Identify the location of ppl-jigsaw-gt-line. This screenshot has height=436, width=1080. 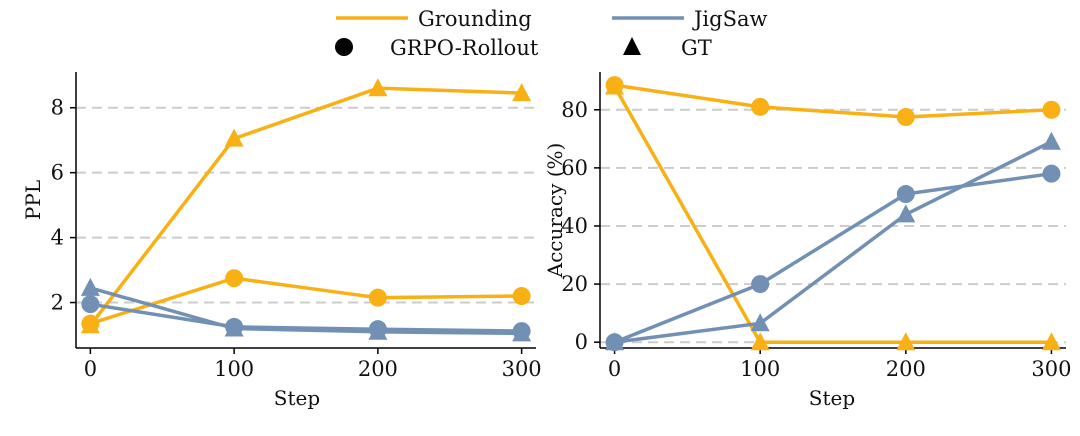
(305, 311).